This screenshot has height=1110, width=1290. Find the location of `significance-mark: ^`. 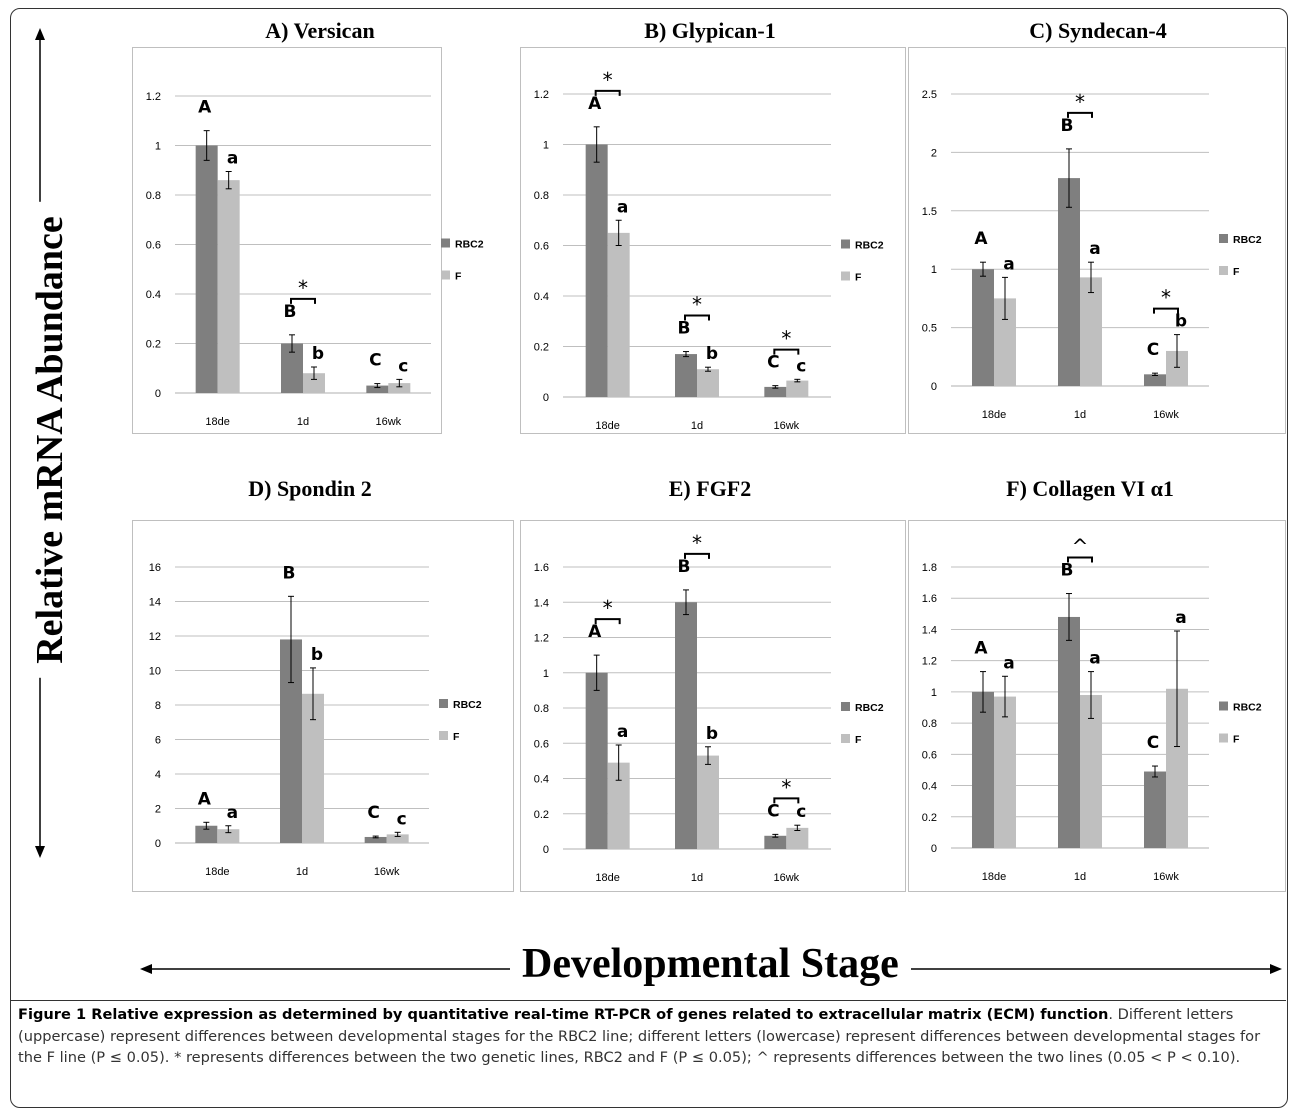

significance-mark: ^ is located at coordinates (1080, 547).